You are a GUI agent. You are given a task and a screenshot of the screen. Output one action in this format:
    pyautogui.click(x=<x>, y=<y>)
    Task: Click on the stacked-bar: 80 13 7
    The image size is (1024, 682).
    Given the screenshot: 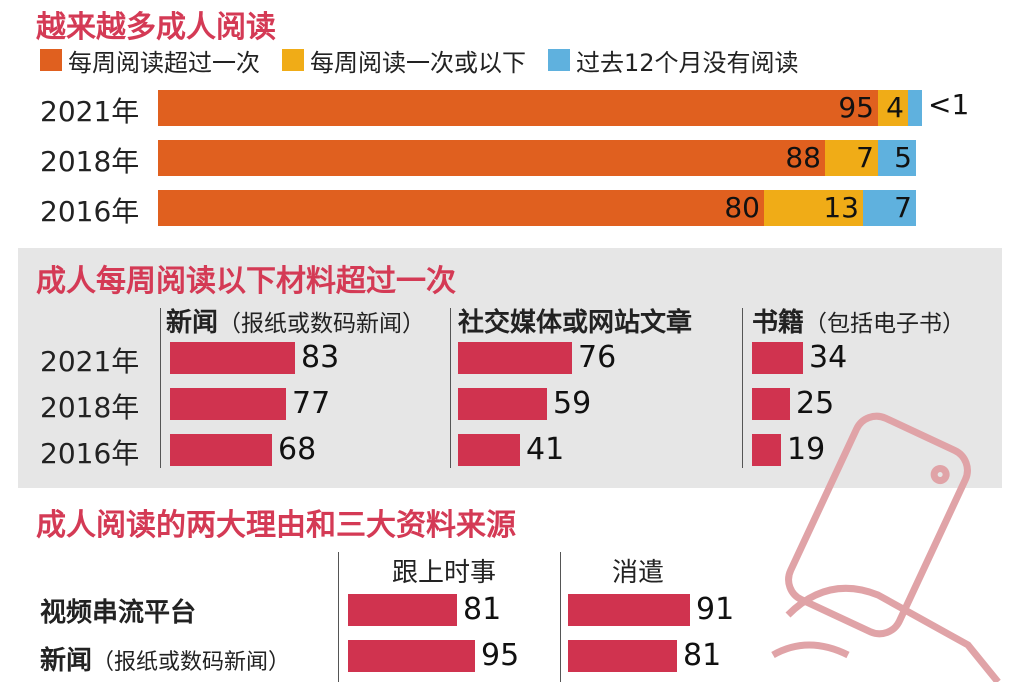 What is the action you would take?
    pyautogui.click(x=537, y=208)
    